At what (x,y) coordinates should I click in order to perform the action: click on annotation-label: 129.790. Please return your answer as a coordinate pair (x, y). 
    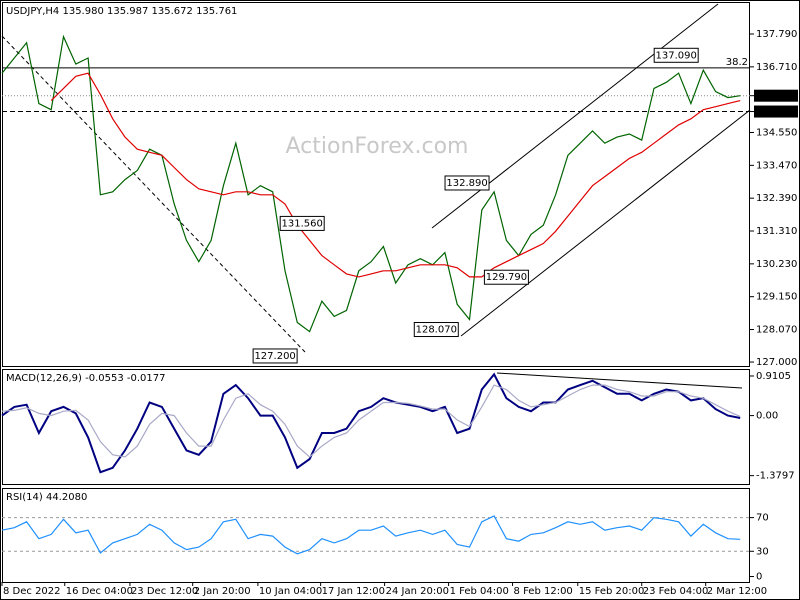
    Looking at the image, I should click on (506, 277).